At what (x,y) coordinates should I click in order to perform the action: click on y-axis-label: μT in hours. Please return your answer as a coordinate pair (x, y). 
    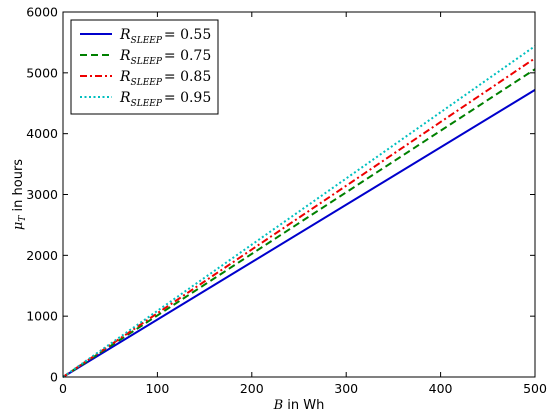
    Looking at the image, I should click on (19, 194).